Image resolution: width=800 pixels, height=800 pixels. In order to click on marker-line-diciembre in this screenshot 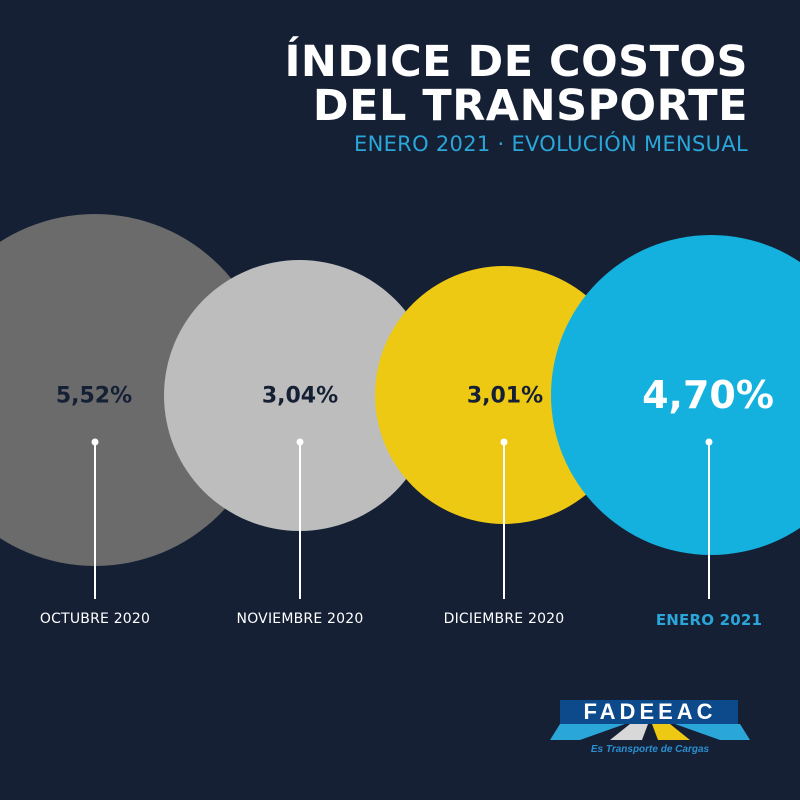, I will do `click(504, 520)`.